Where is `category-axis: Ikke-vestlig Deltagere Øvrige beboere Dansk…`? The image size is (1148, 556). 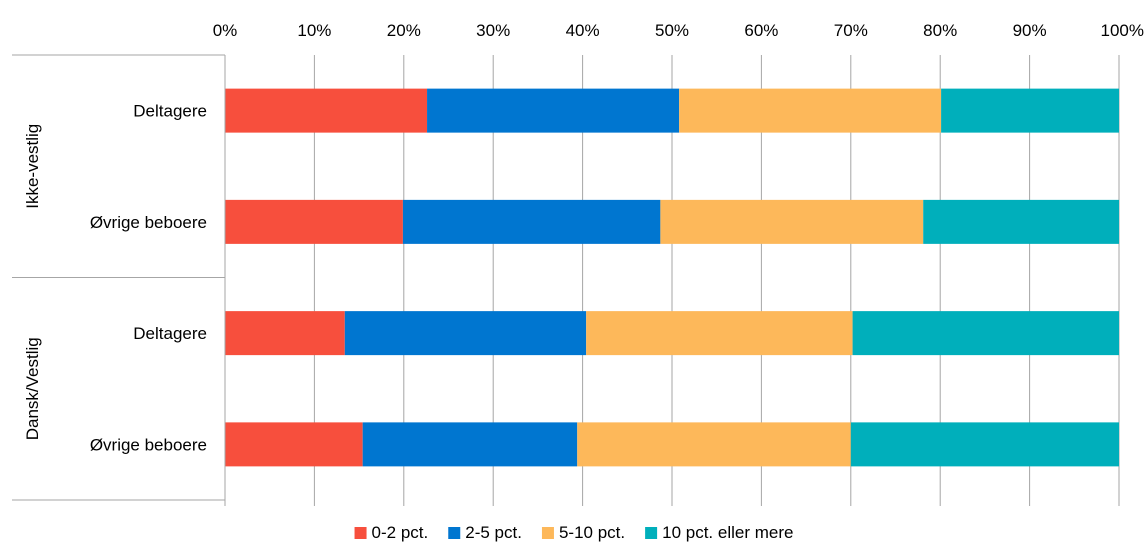 category-axis: Ikke-vestlig Deltagere Øvrige beboere Dansk… is located at coordinates (119, 277).